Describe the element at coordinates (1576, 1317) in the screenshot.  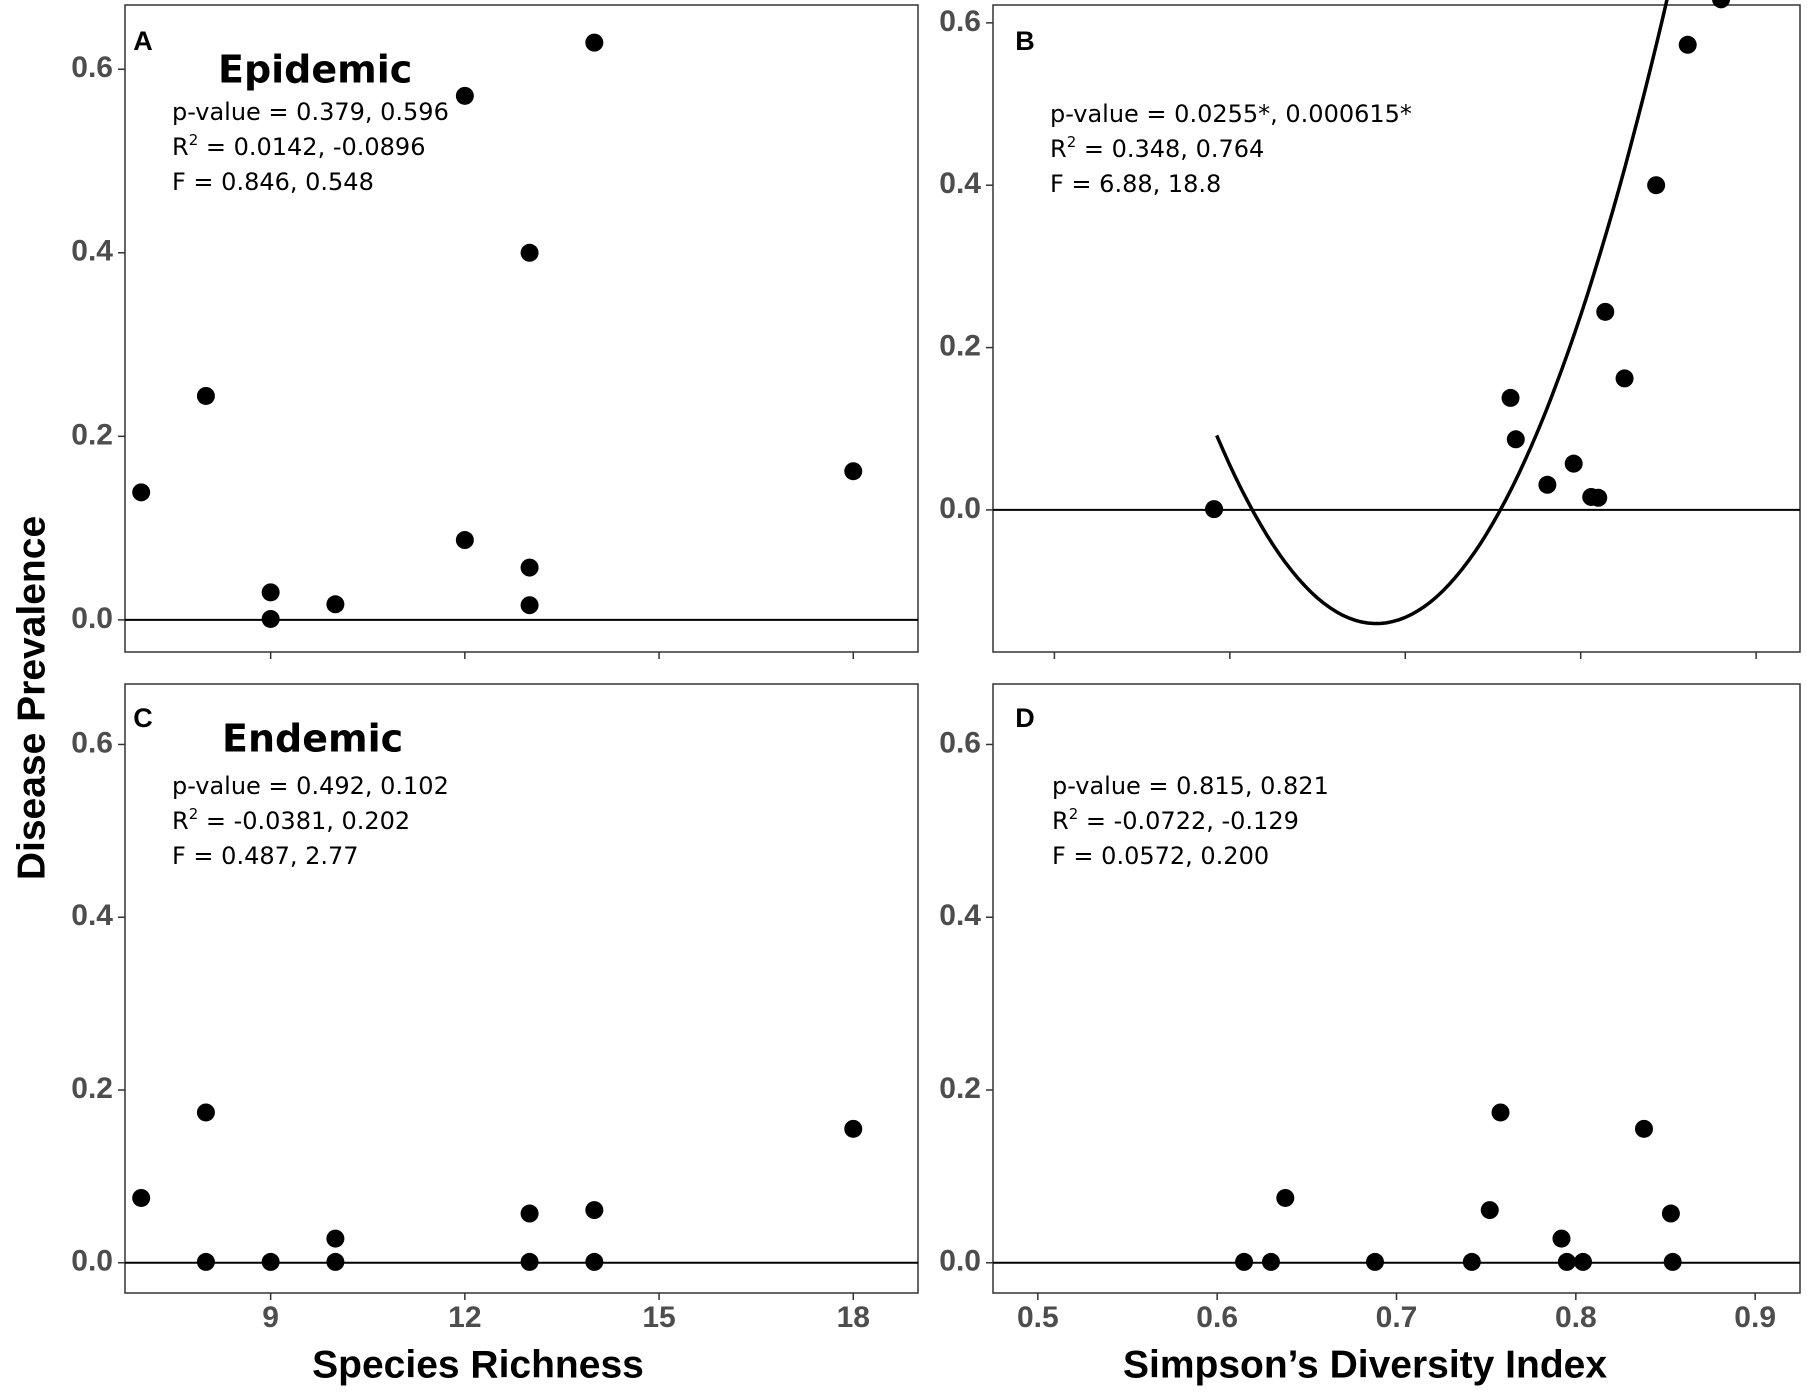
I see `x-tick-label: 0.8` at that location.